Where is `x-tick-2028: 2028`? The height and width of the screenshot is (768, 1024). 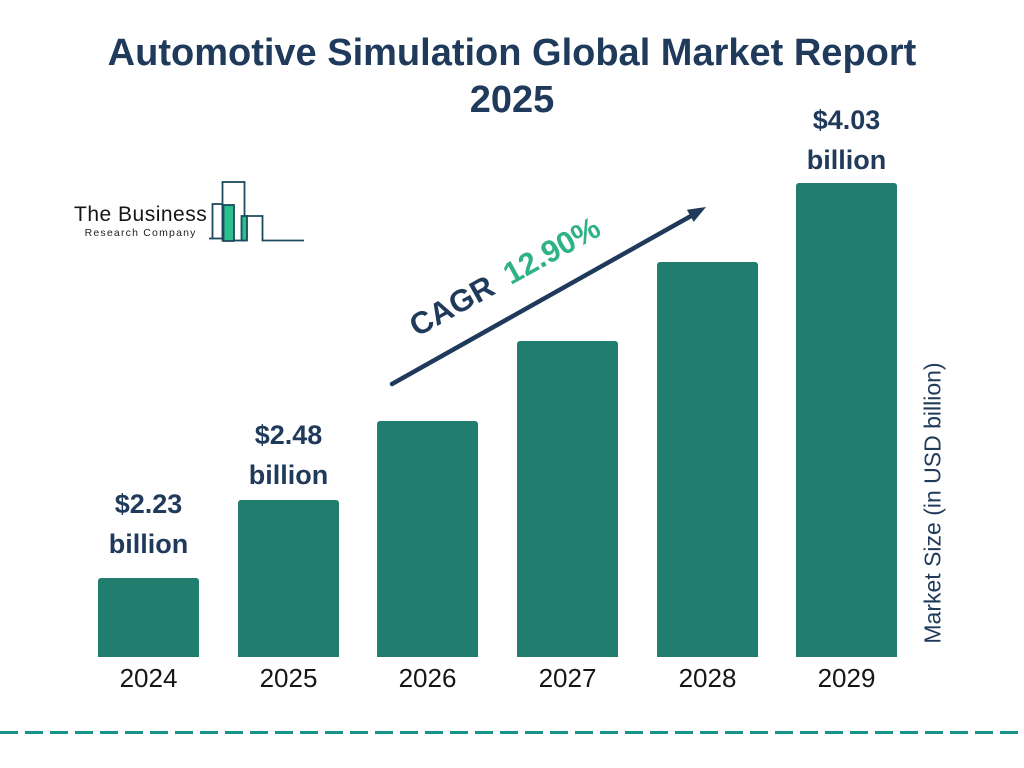 x-tick-2028: 2028 is located at coordinates (707, 678).